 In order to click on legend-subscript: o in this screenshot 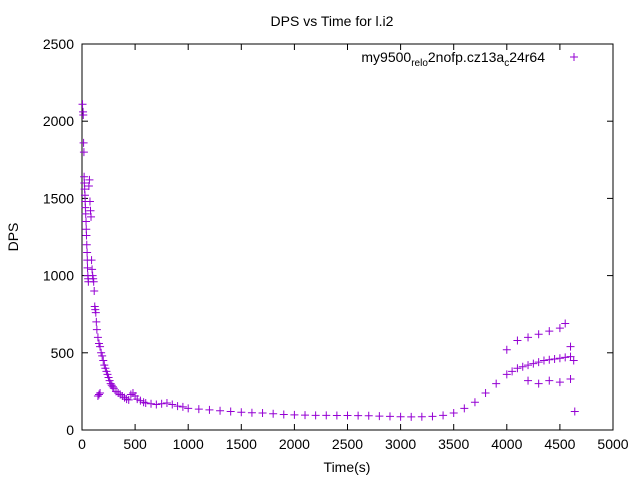, I will do `click(425, 63)`.